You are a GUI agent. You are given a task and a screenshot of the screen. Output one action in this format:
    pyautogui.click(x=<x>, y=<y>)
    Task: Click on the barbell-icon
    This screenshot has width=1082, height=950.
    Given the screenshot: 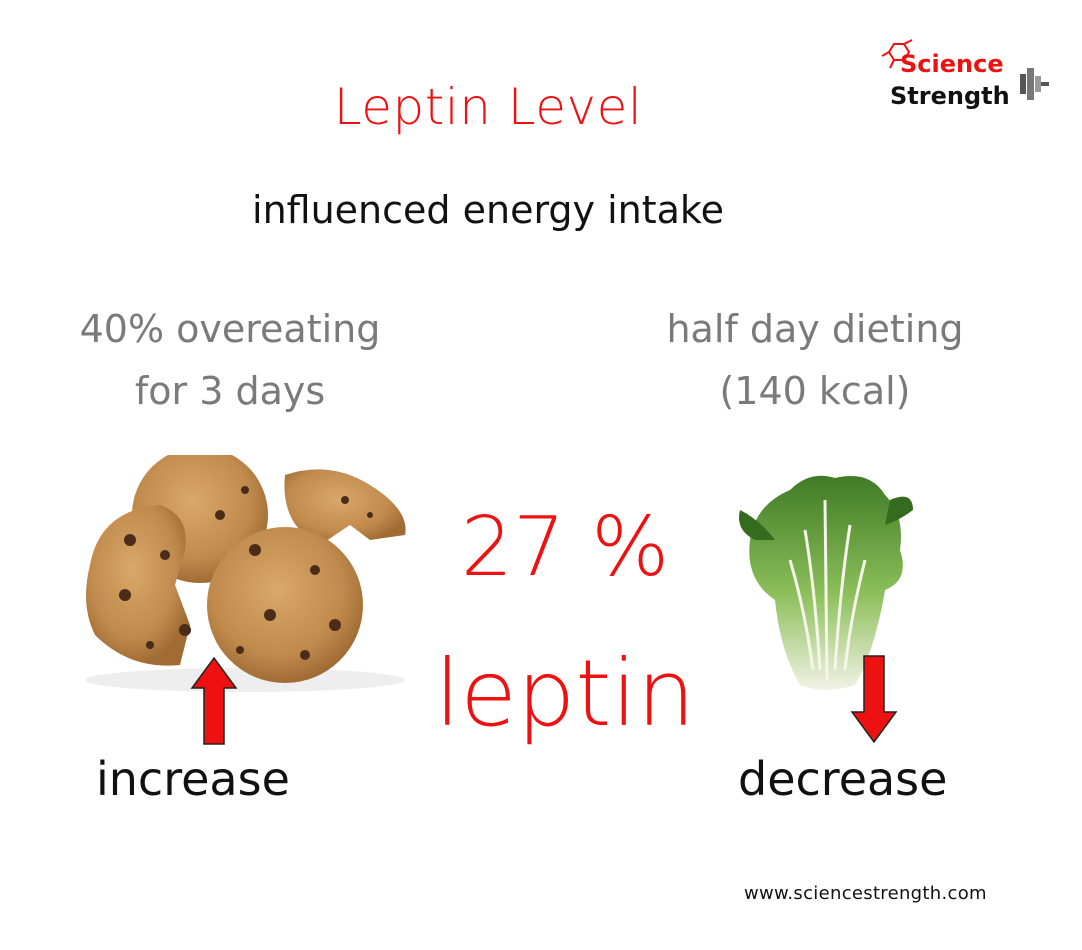 What is the action you would take?
    pyautogui.click(x=1034, y=84)
    